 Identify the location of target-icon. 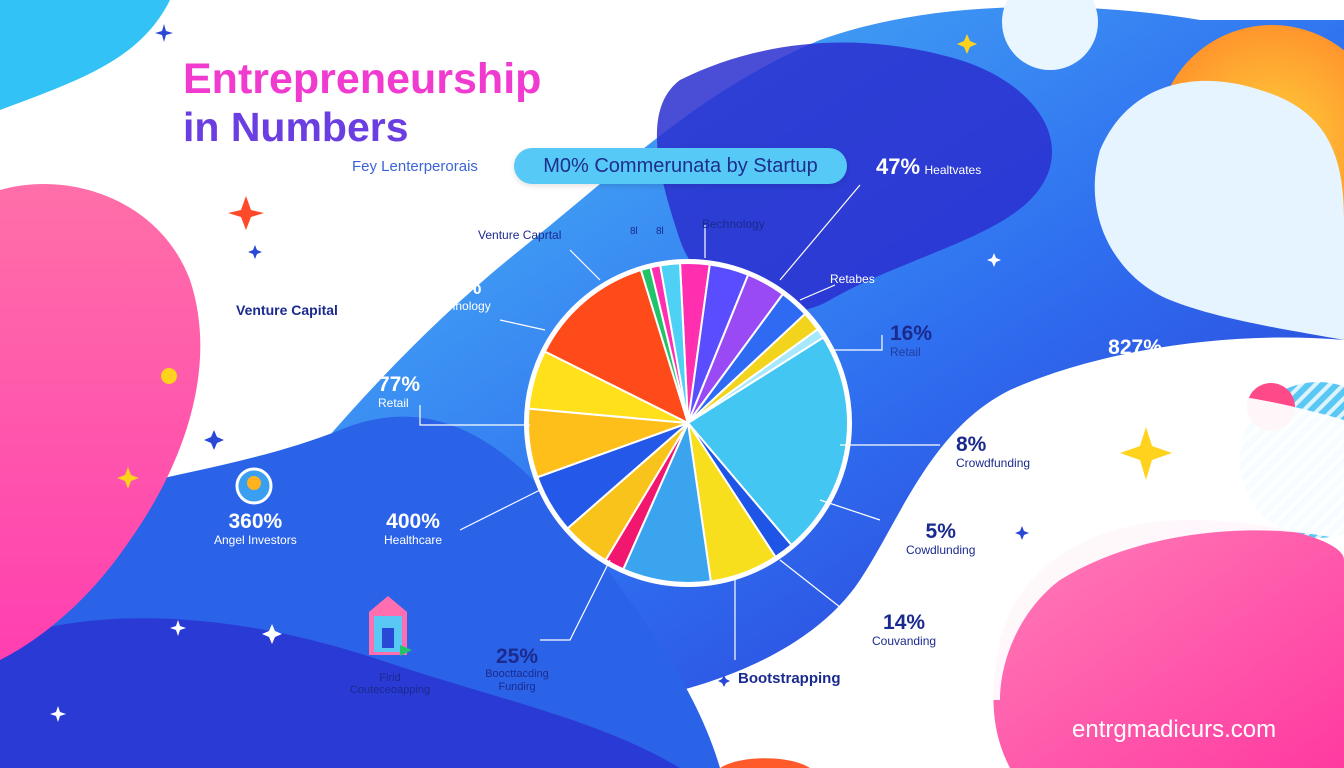
(254, 486).